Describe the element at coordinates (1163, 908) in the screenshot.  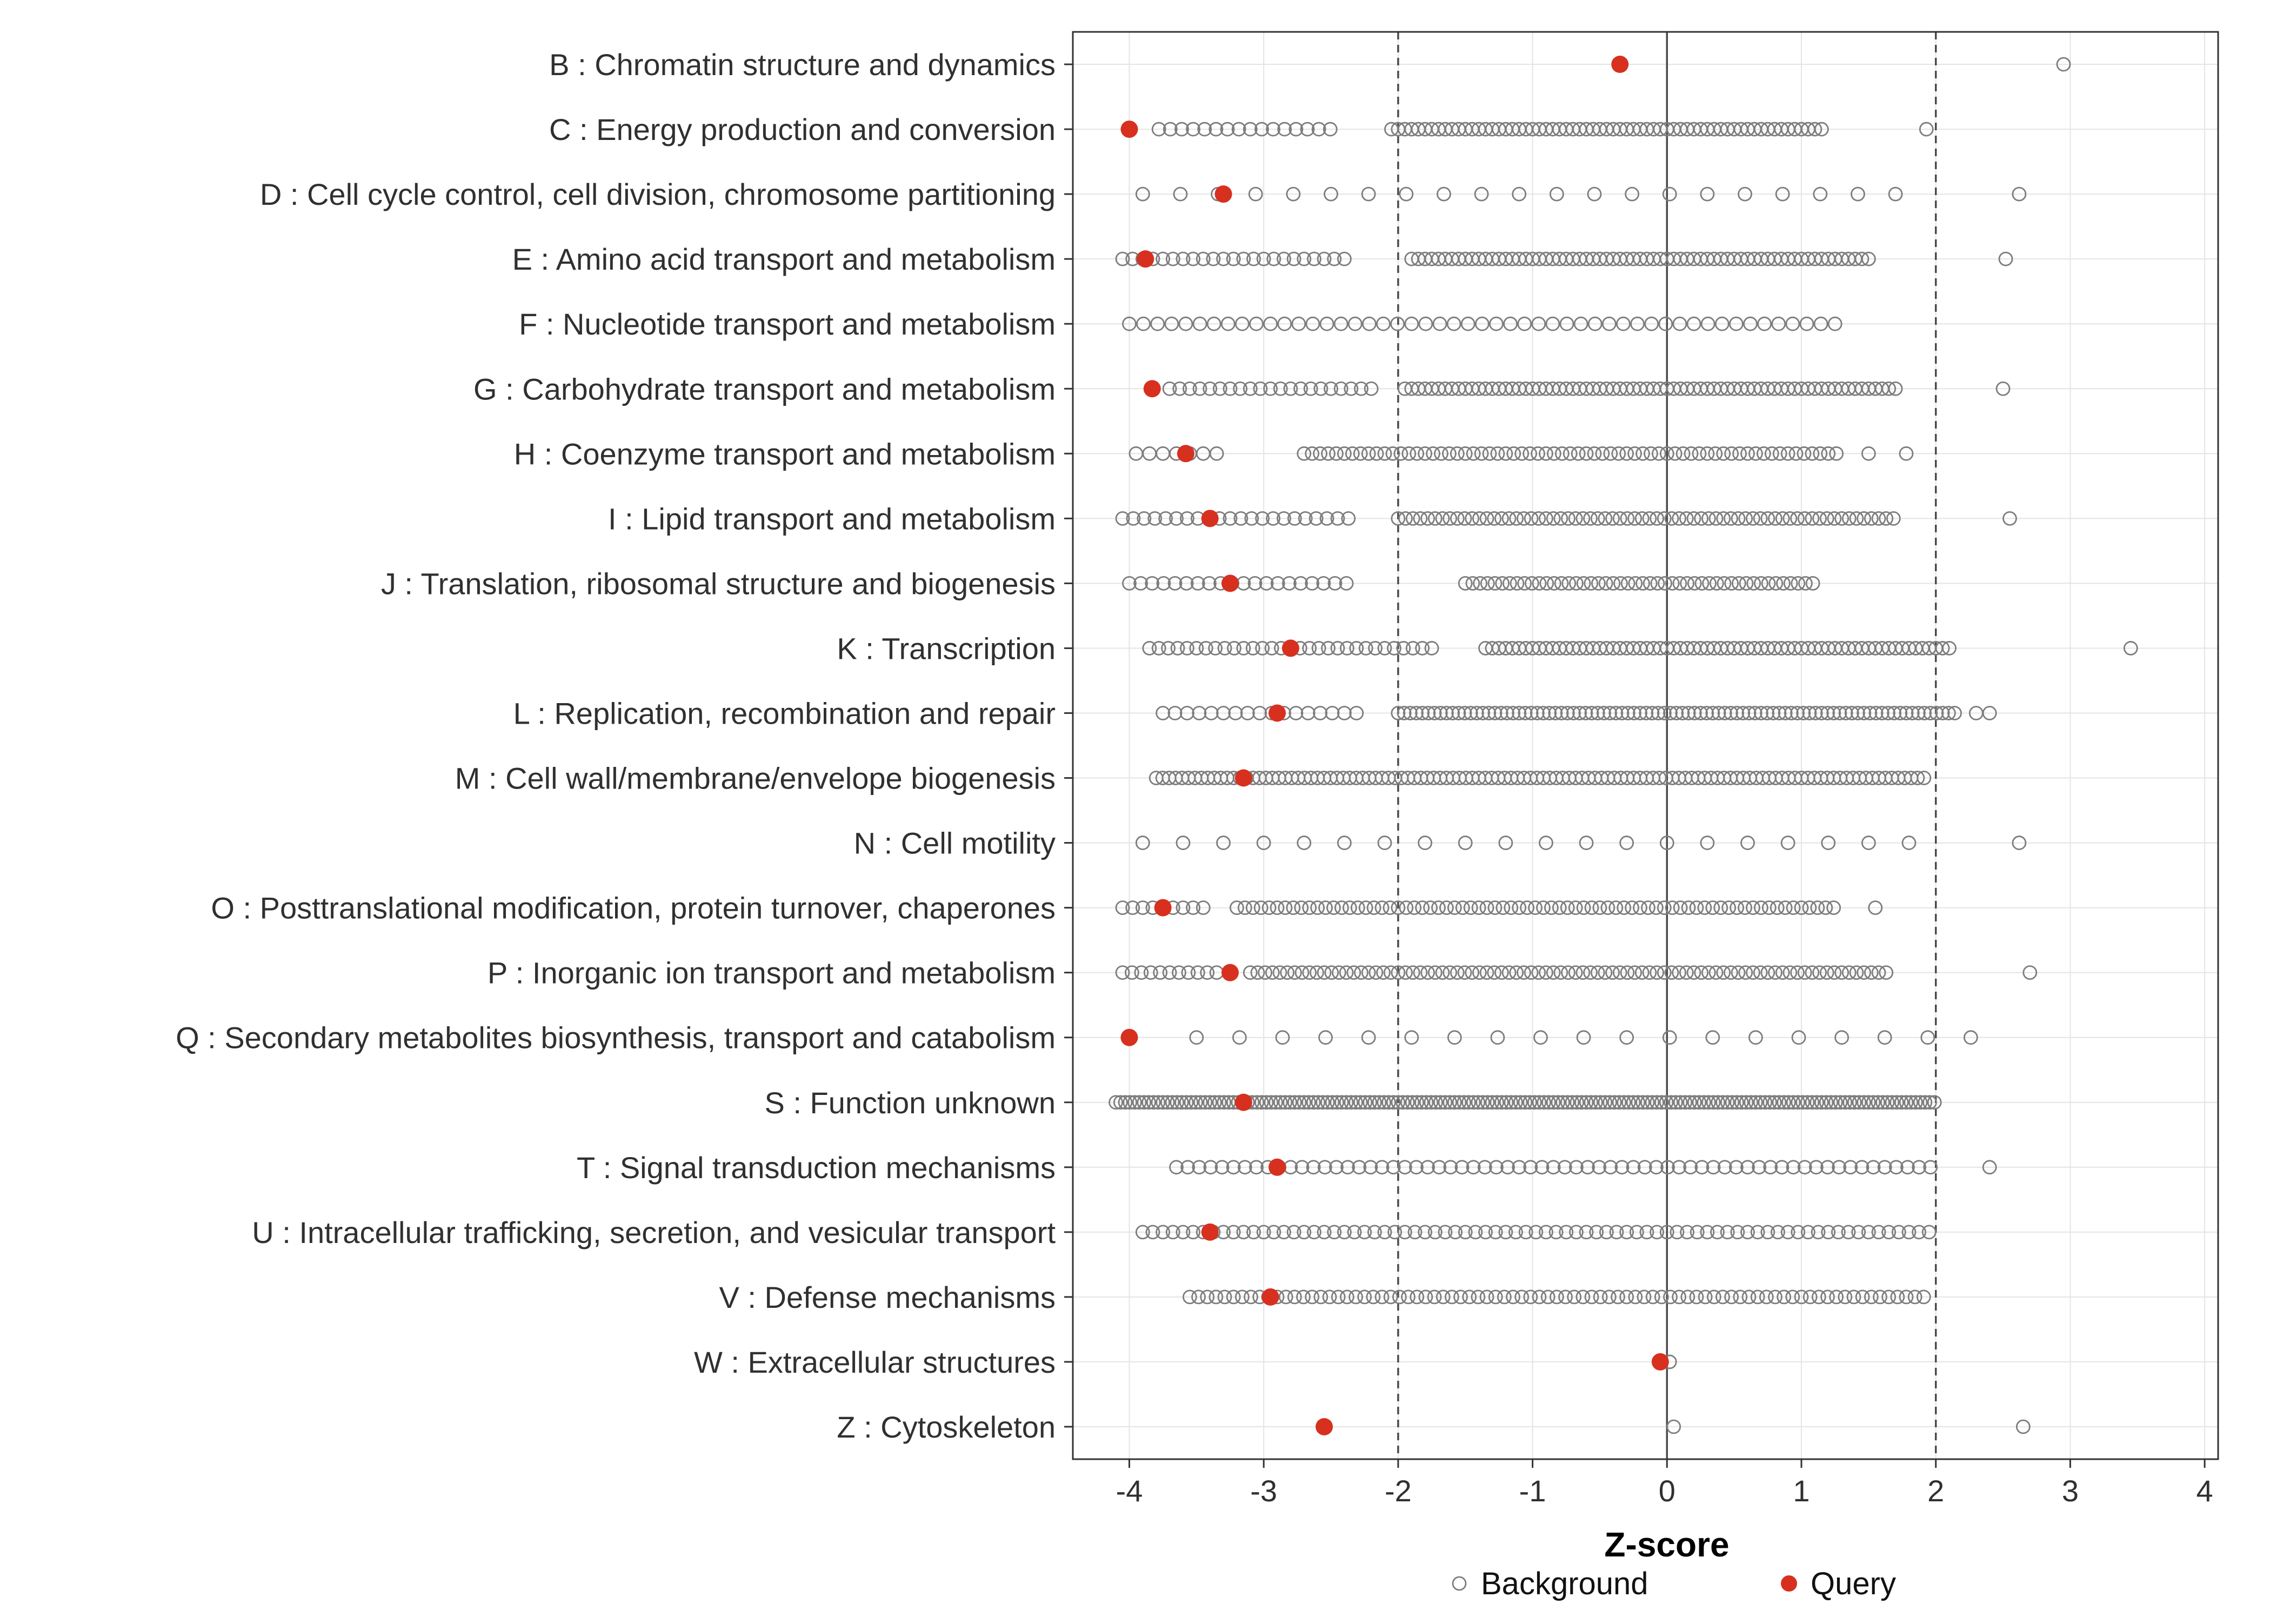
I see `query-point` at that location.